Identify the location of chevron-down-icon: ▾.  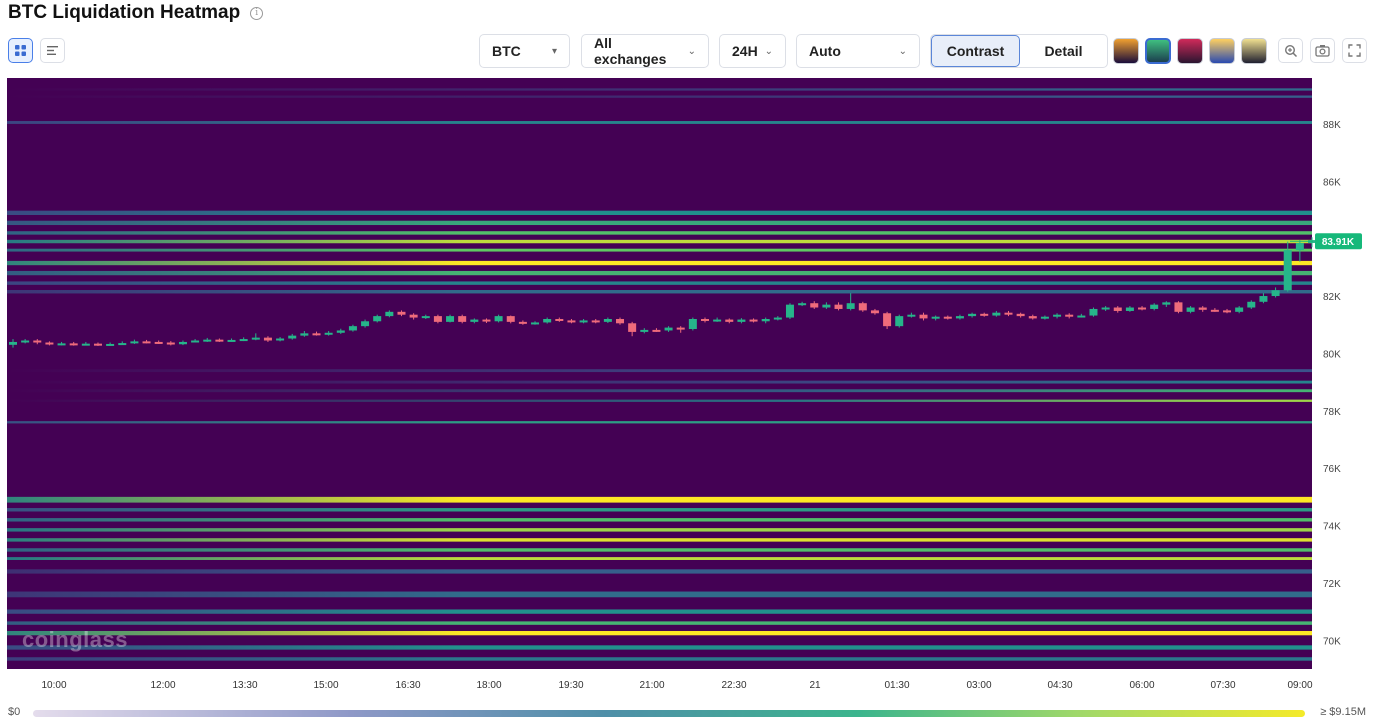
(554, 51).